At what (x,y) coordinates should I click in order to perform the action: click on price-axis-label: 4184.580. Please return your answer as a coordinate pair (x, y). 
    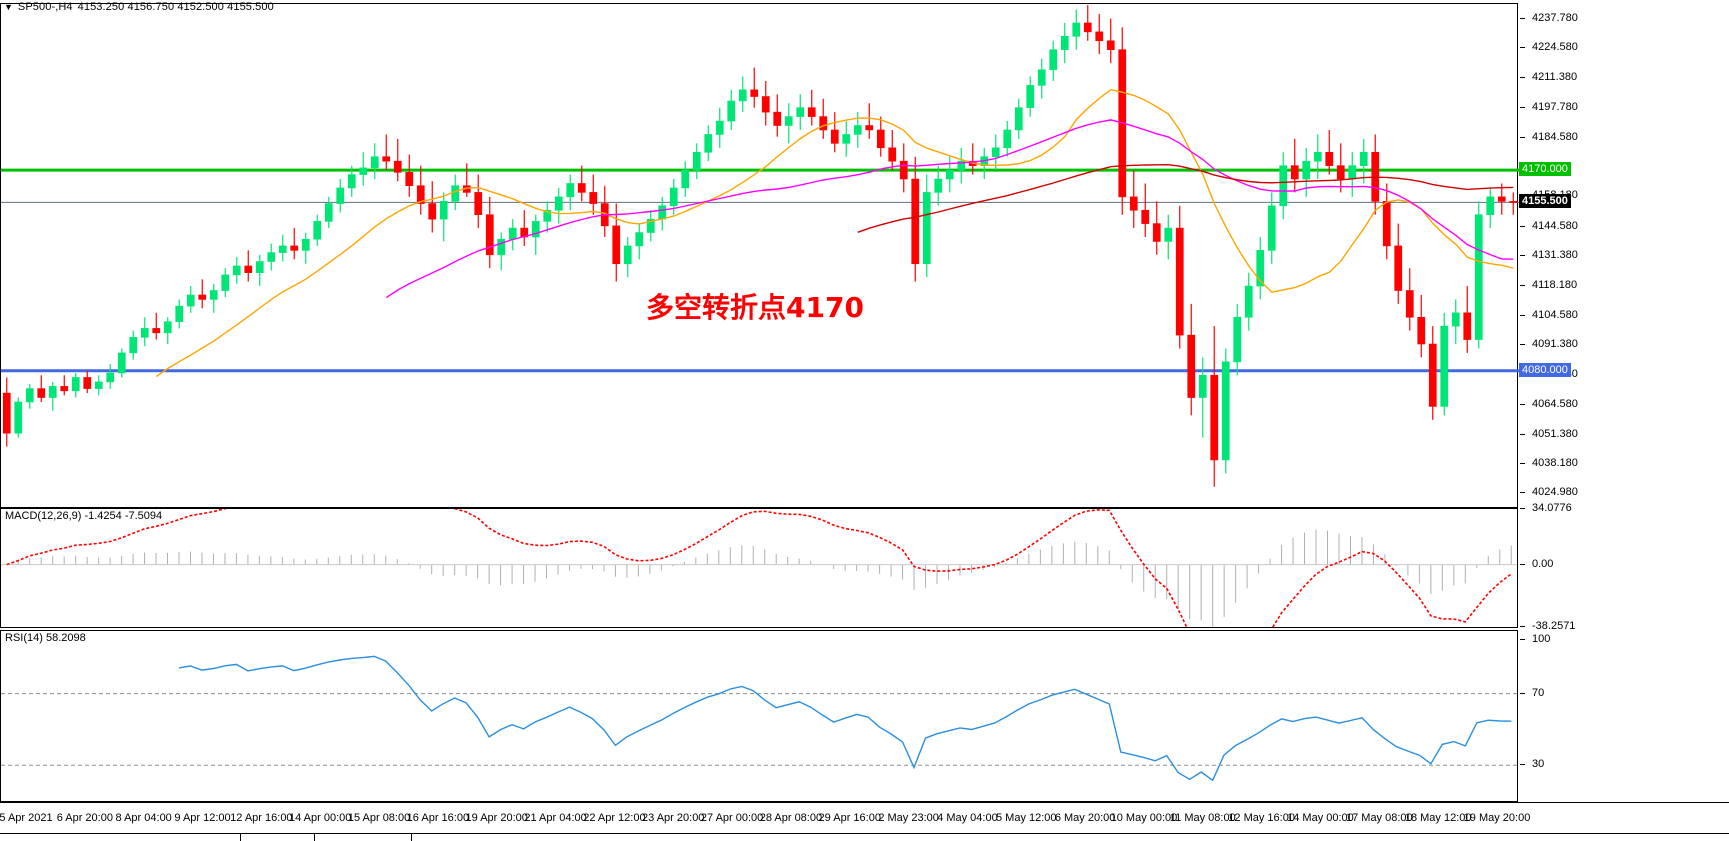
    Looking at the image, I should click on (1555, 136).